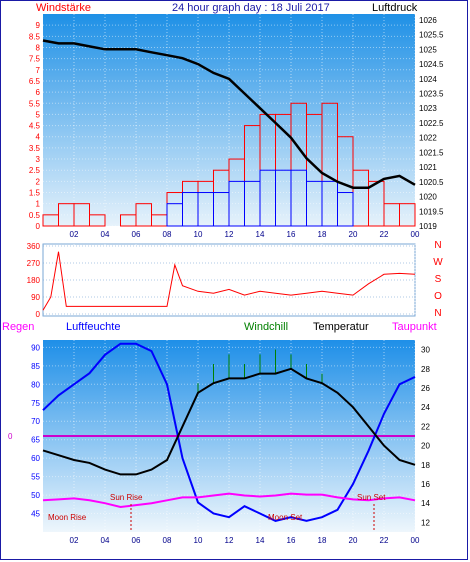 This screenshot has width=470, height=562. I want to click on wind-tick-label: 1.5, so click(35, 193).